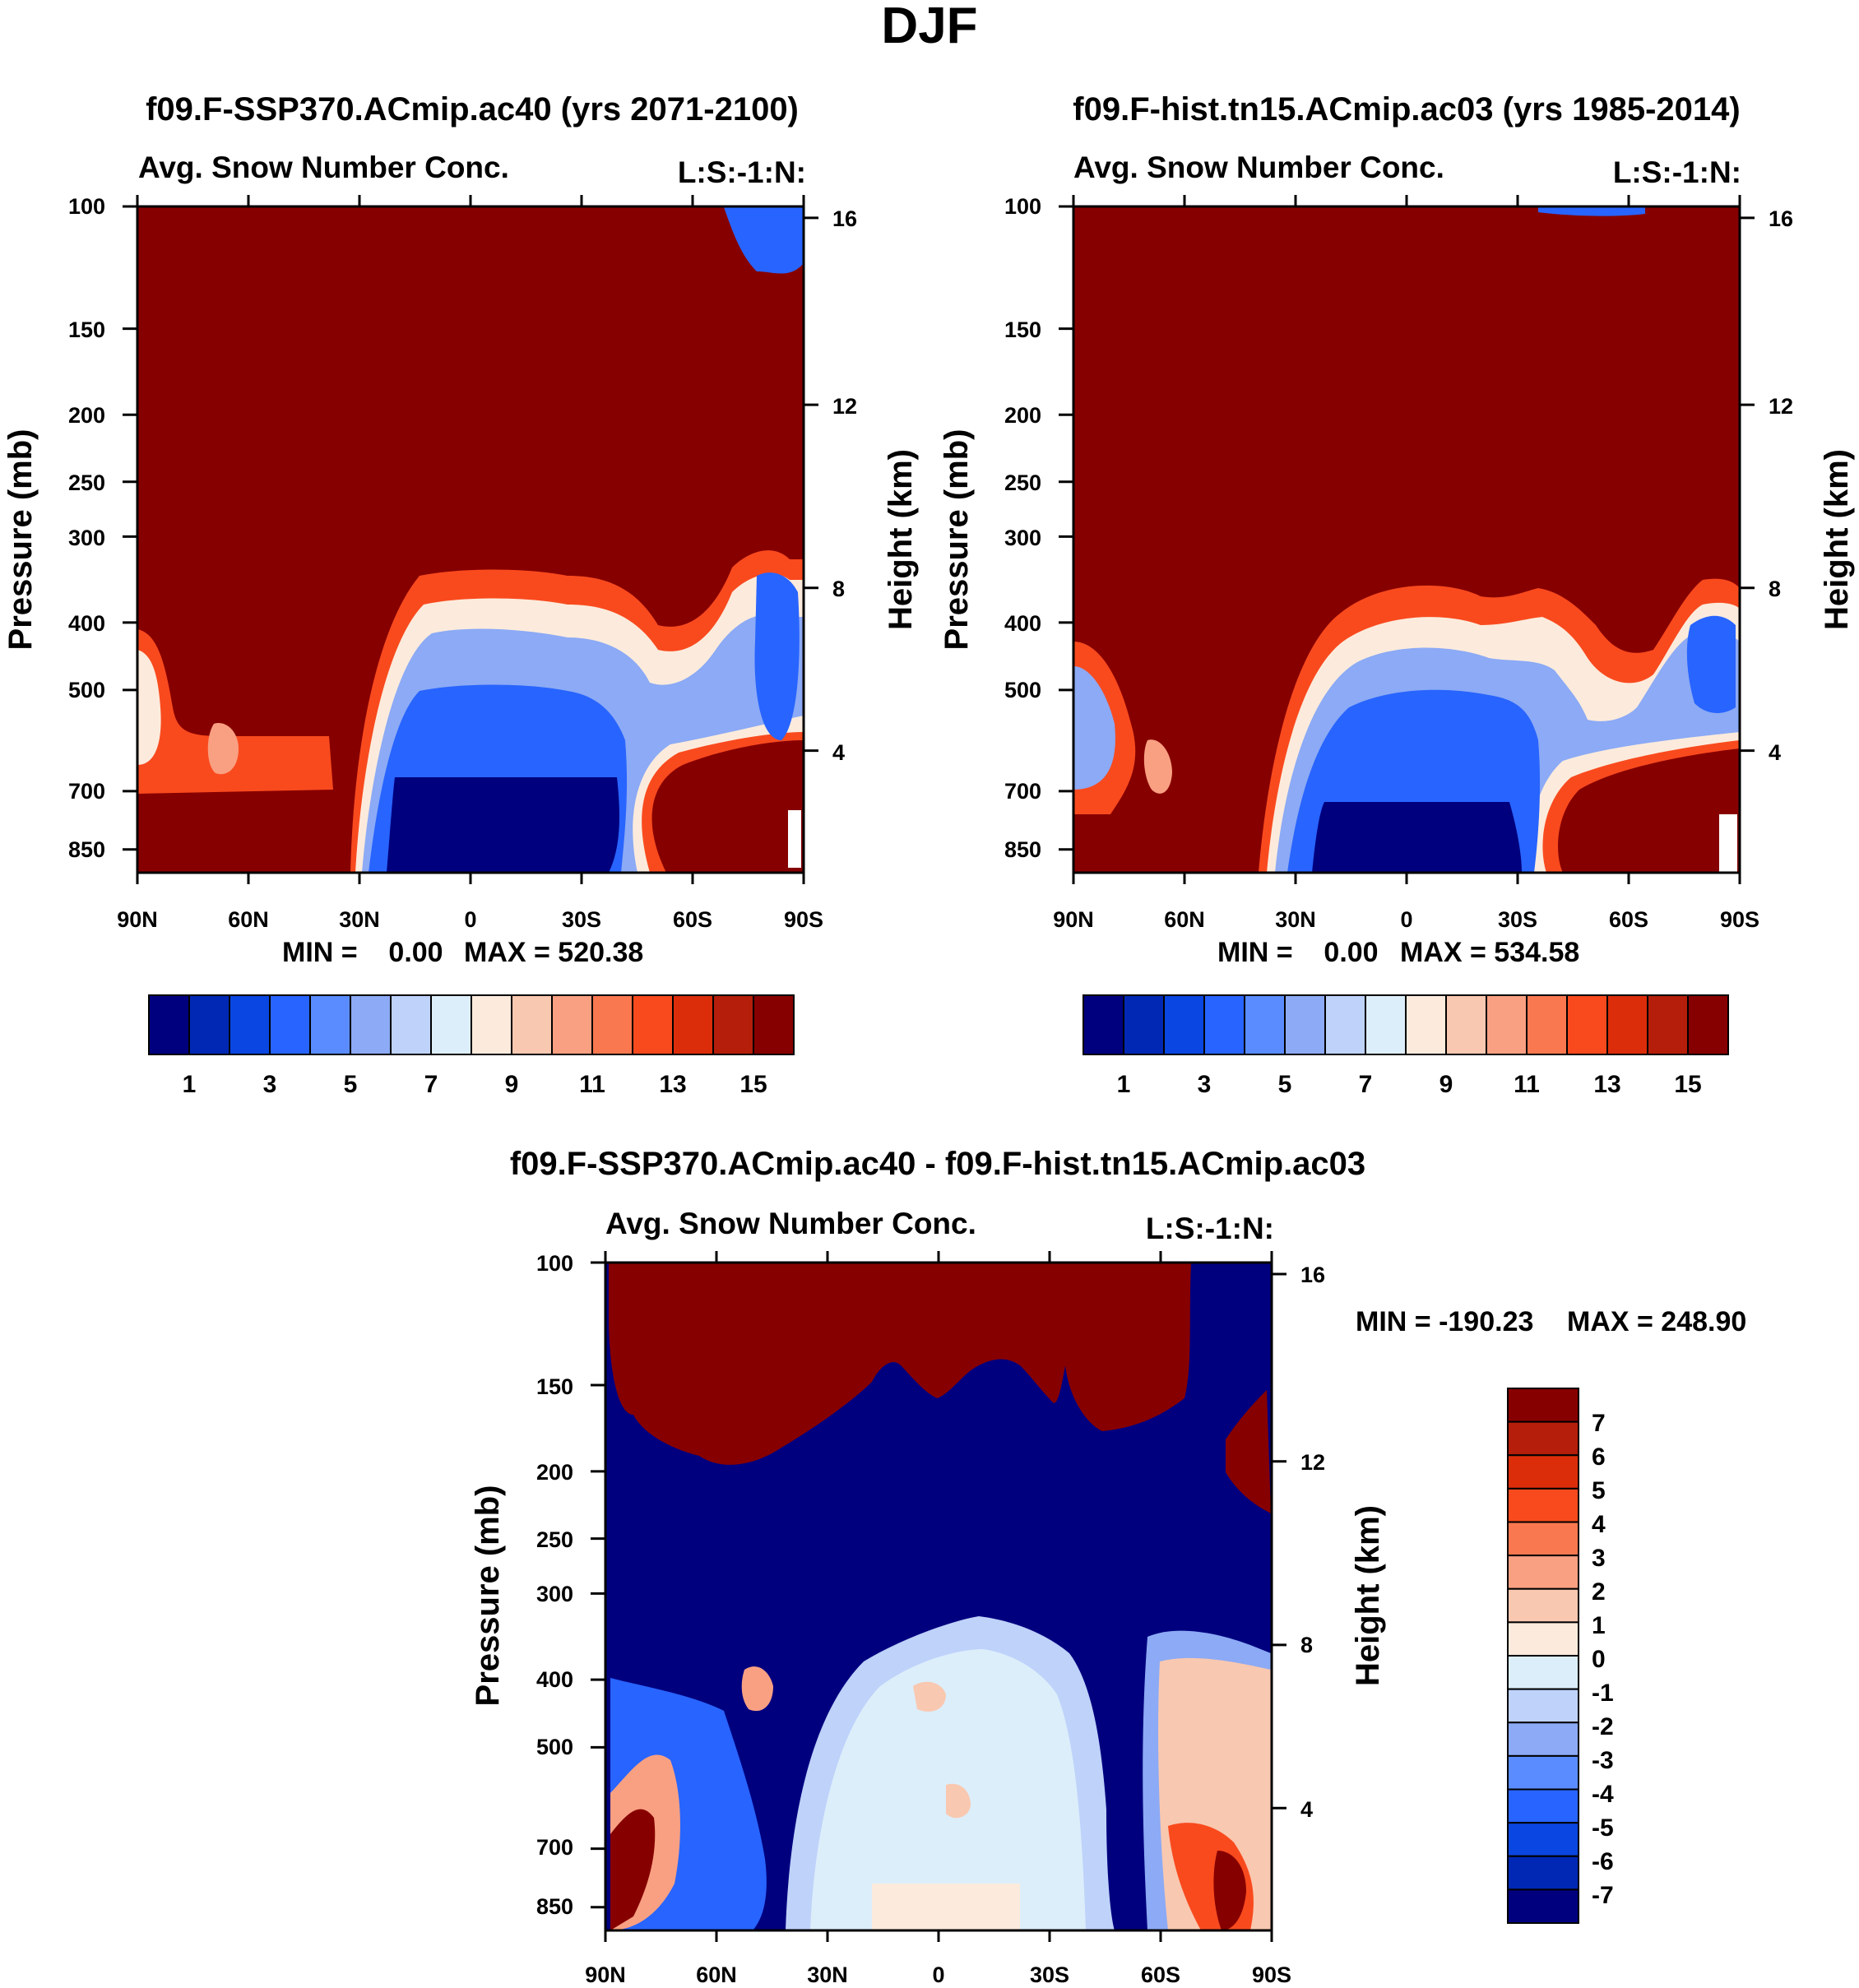  I want to click on colorbar: 7 6 5 4 3 2 1 0 -1 -2 -3 -4 -5 -6 -7, so click(1560, 1656).